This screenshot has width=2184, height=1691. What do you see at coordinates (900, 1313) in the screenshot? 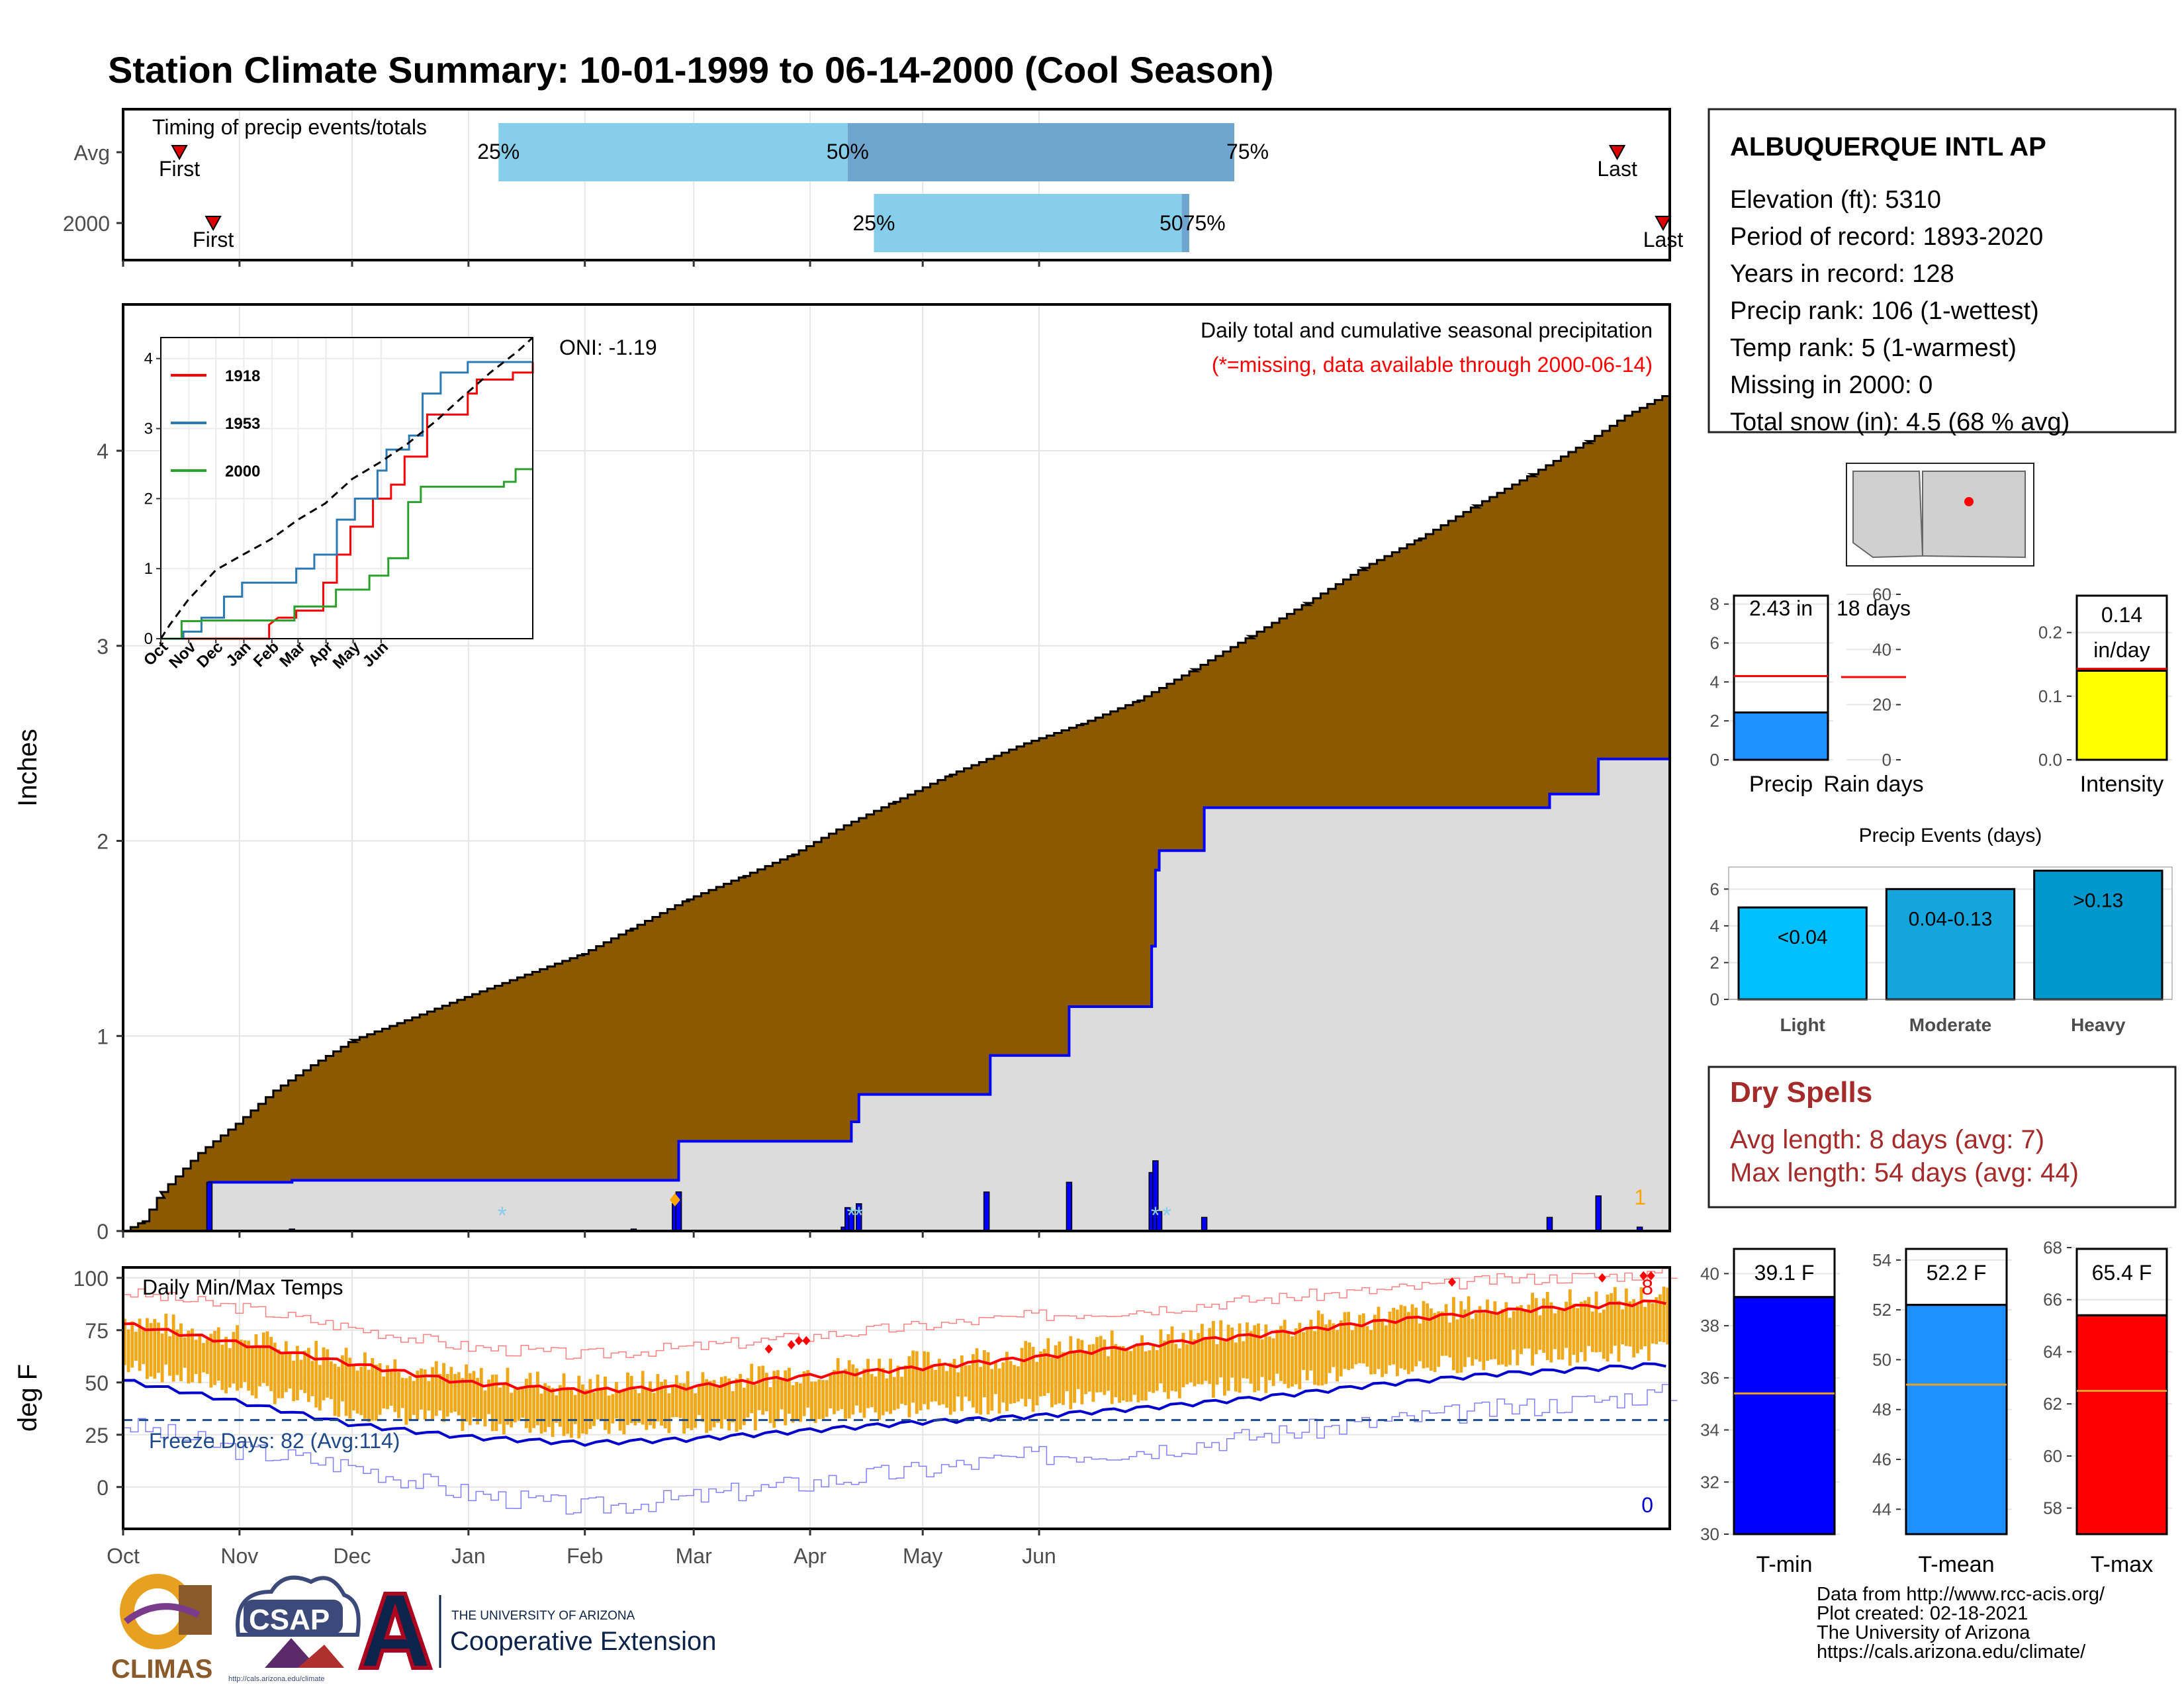
I see `temps-record-max-line` at bounding box center [900, 1313].